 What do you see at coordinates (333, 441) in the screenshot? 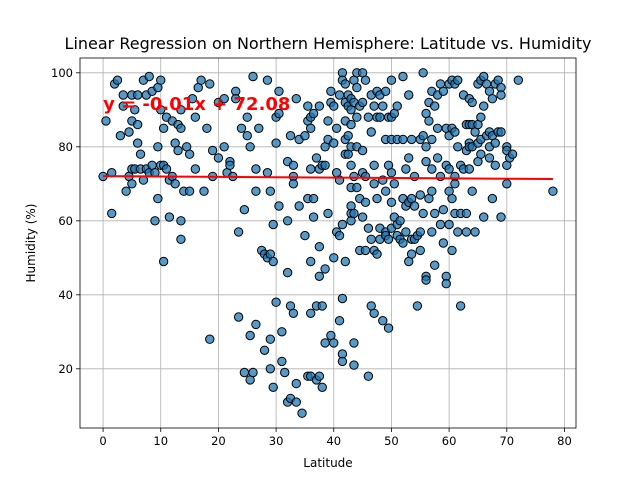
I see `x-tick-label: 40` at bounding box center [333, 441].